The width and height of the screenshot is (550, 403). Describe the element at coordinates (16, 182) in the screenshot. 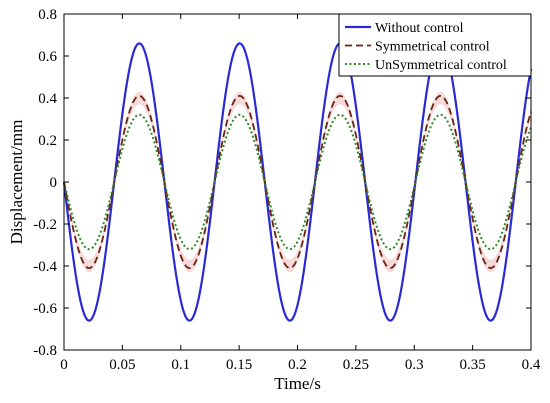

I see `y-axis-label: Displacement/mm` at that location.